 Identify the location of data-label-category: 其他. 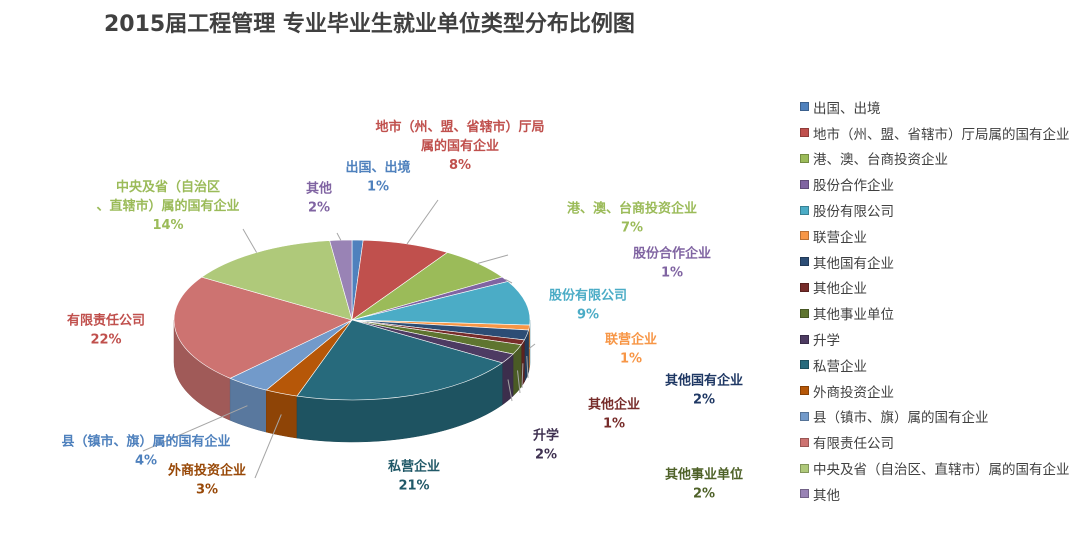
(319, 189).